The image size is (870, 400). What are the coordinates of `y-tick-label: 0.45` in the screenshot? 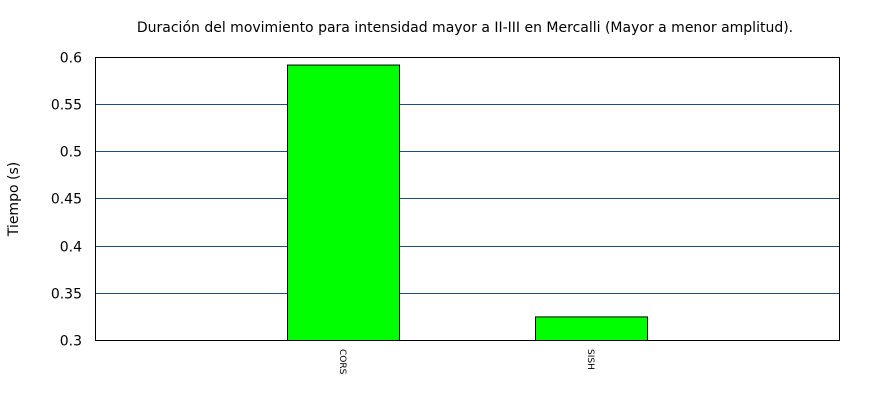 It's located at (66, 200).